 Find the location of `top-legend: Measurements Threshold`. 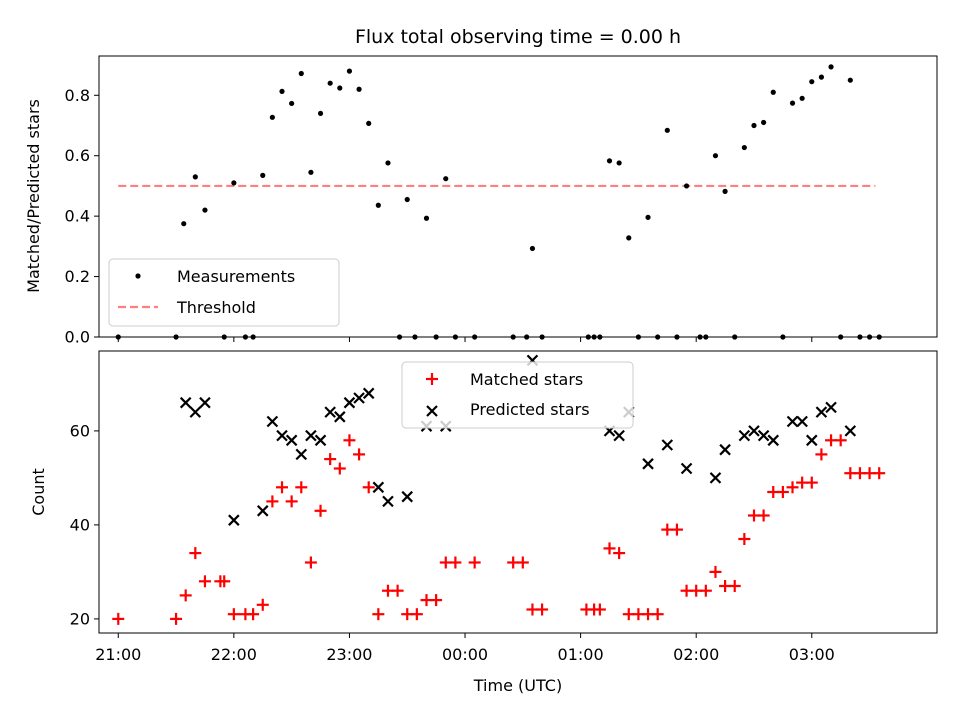

top-legend: Measurements Threshold is located at coordinates (224, 292).